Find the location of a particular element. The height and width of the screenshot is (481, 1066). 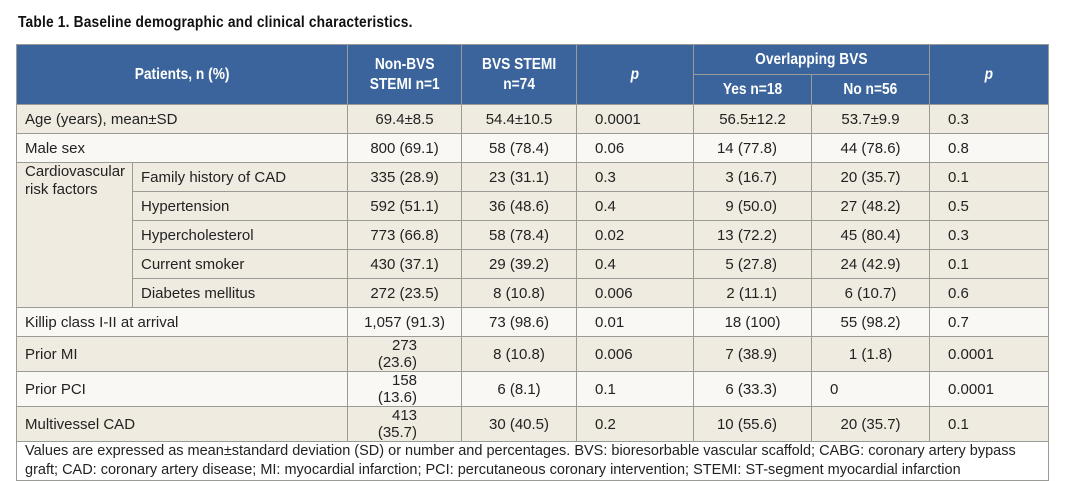

cell-non-bvs: 335 (28.9) is located at coordinates (405, 177).